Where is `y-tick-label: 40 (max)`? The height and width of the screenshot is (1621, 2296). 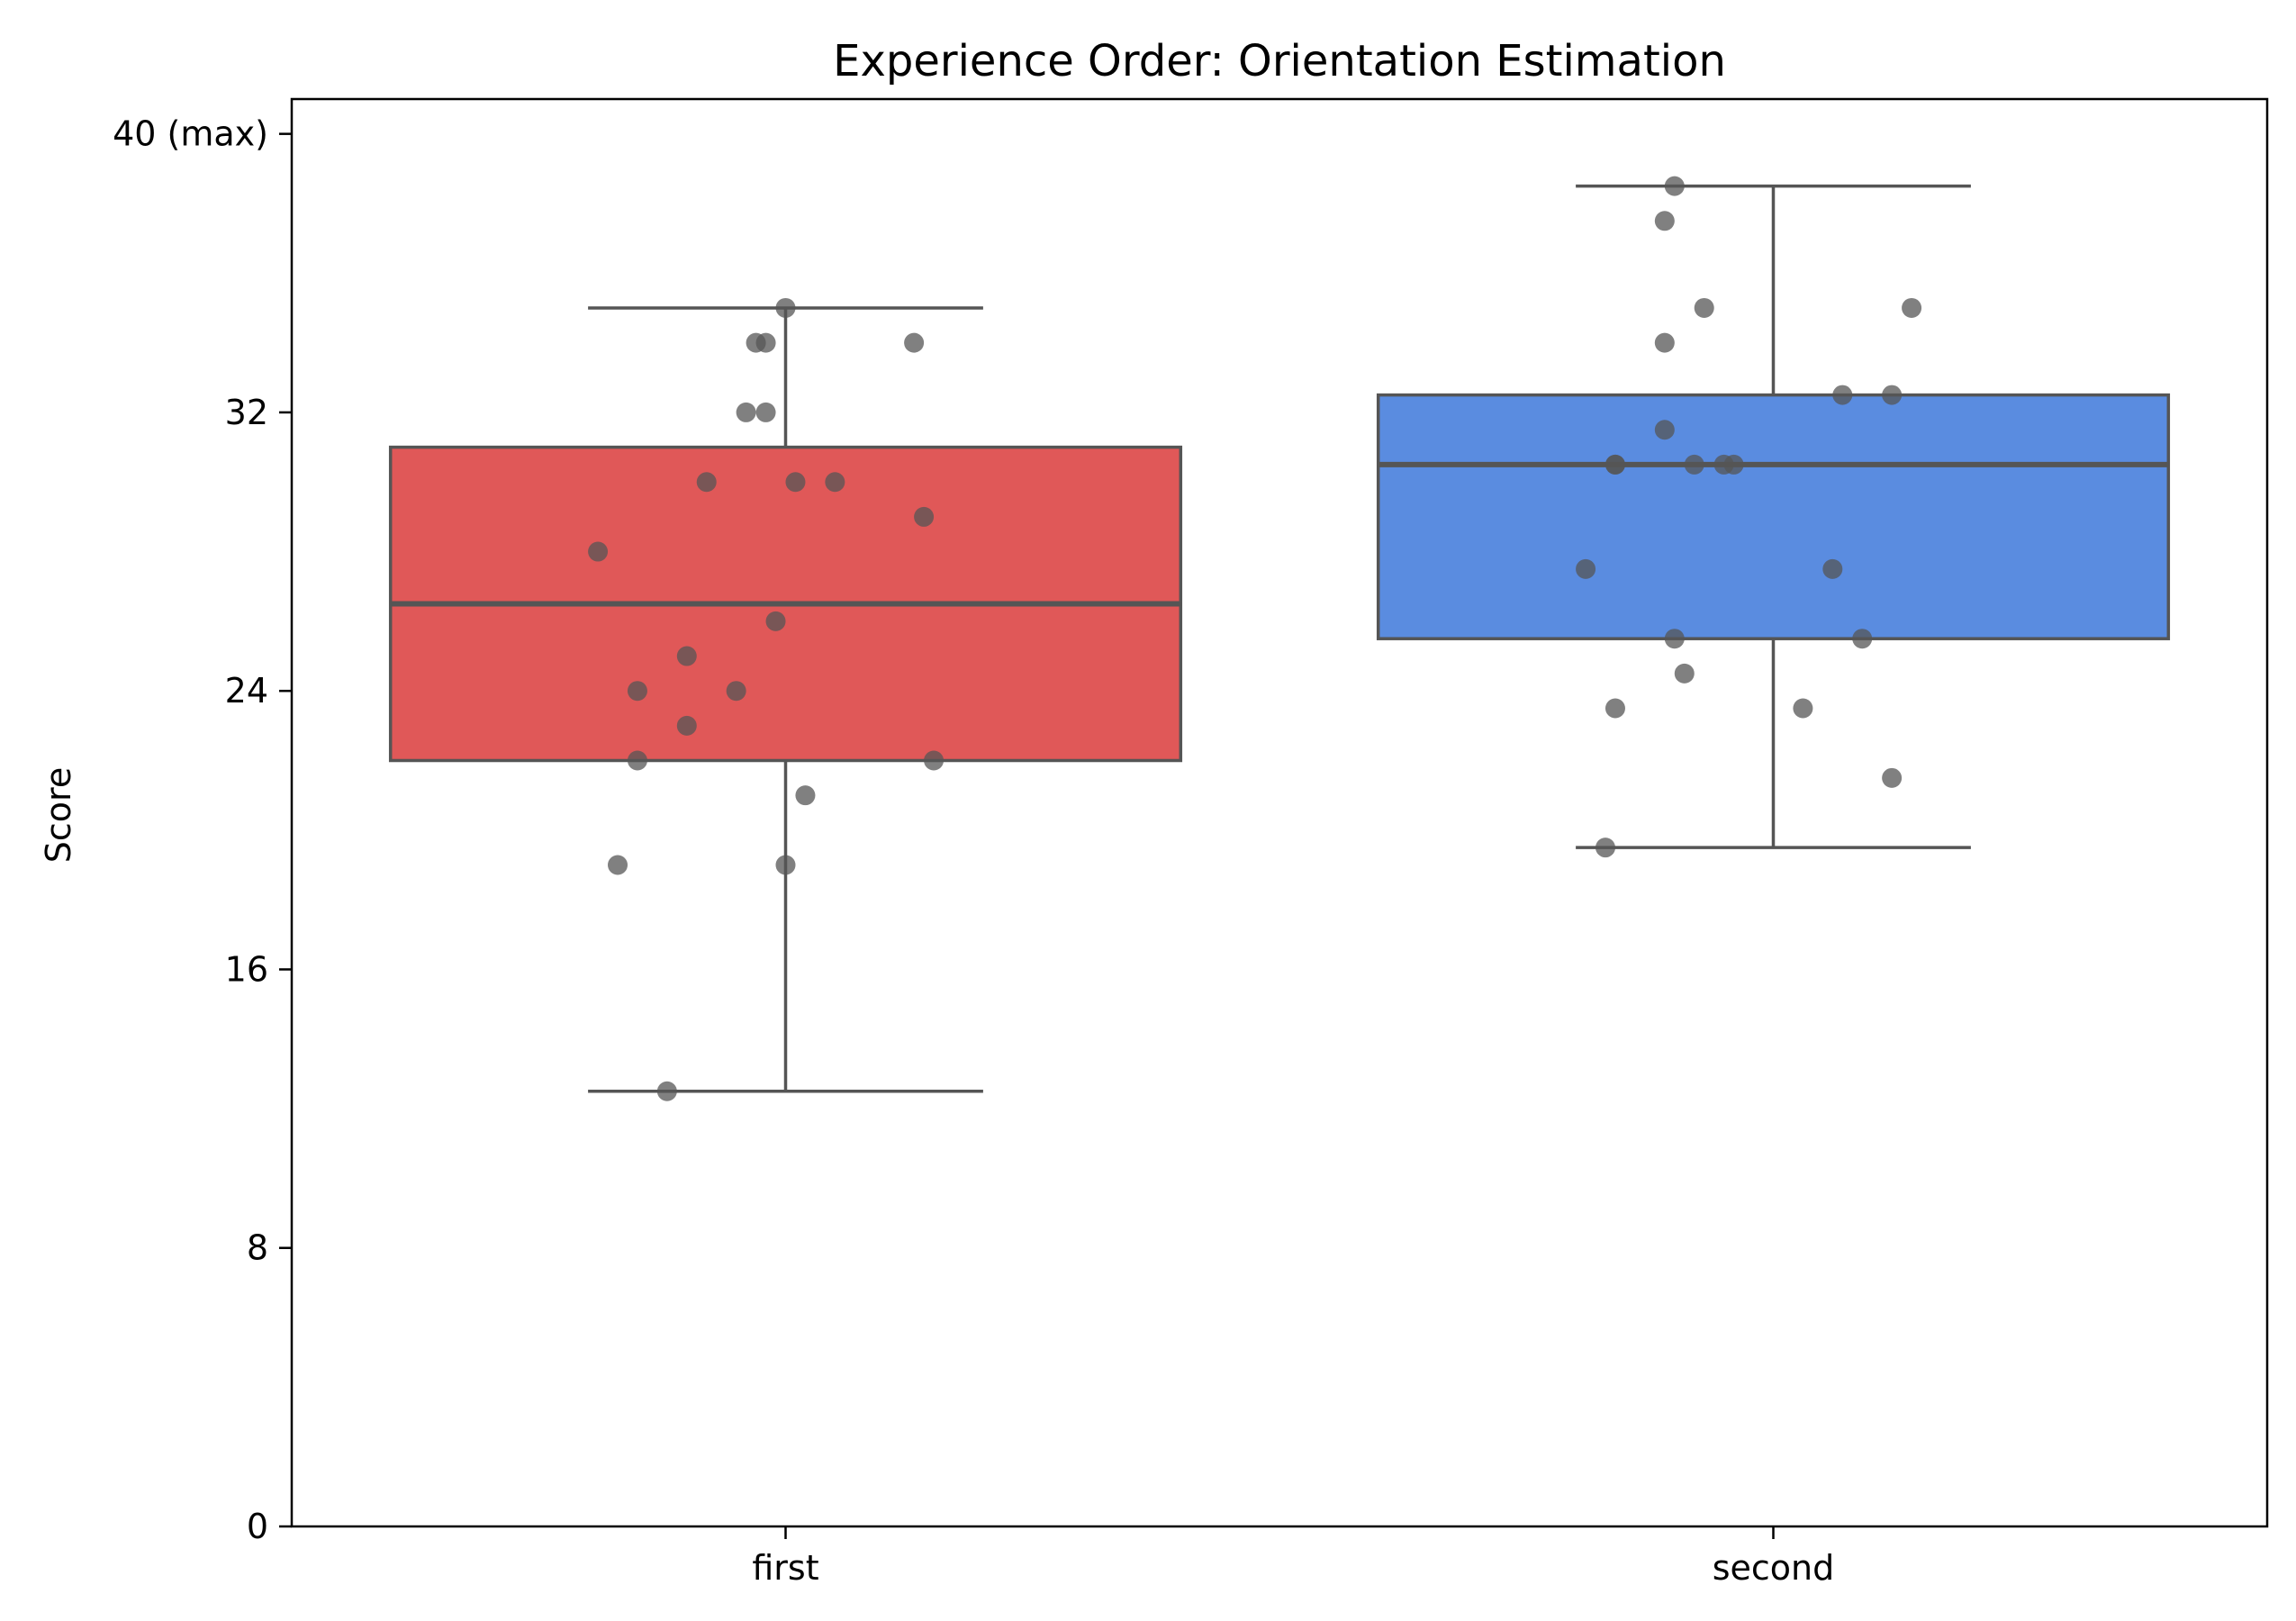 y-tick-label: 40 (max) is located at coordinates (190, 134).